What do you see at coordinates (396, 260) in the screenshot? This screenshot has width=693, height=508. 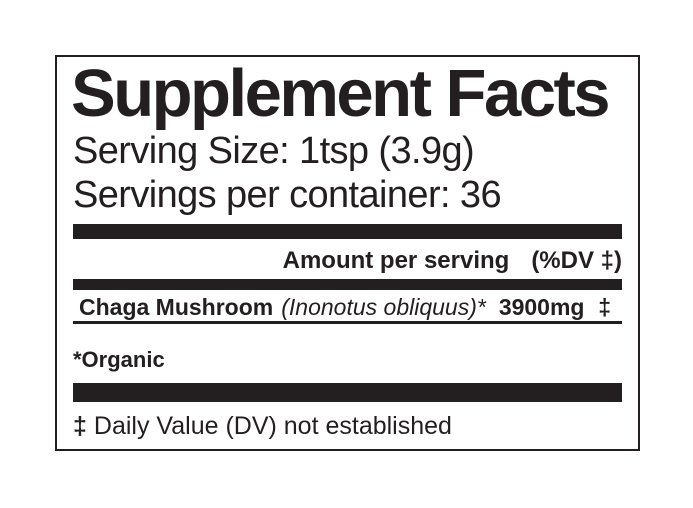 I see `amount-per-serving-label: Amount per serving` at bounding box center [396, 260].